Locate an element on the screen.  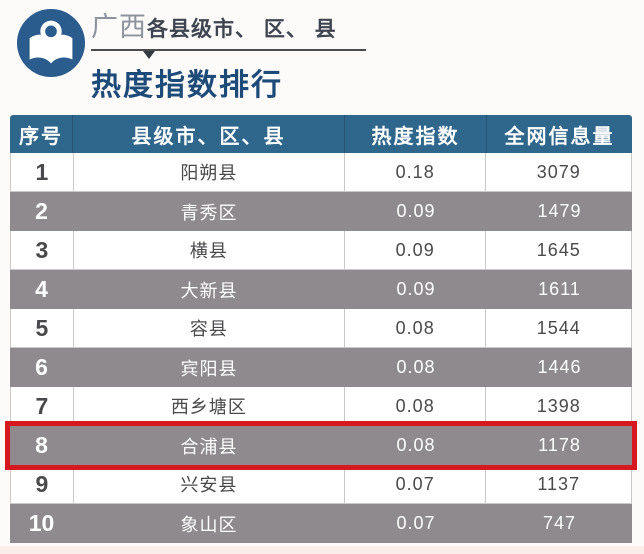
cell-rank: 3 is located at coordinates (42, 250).